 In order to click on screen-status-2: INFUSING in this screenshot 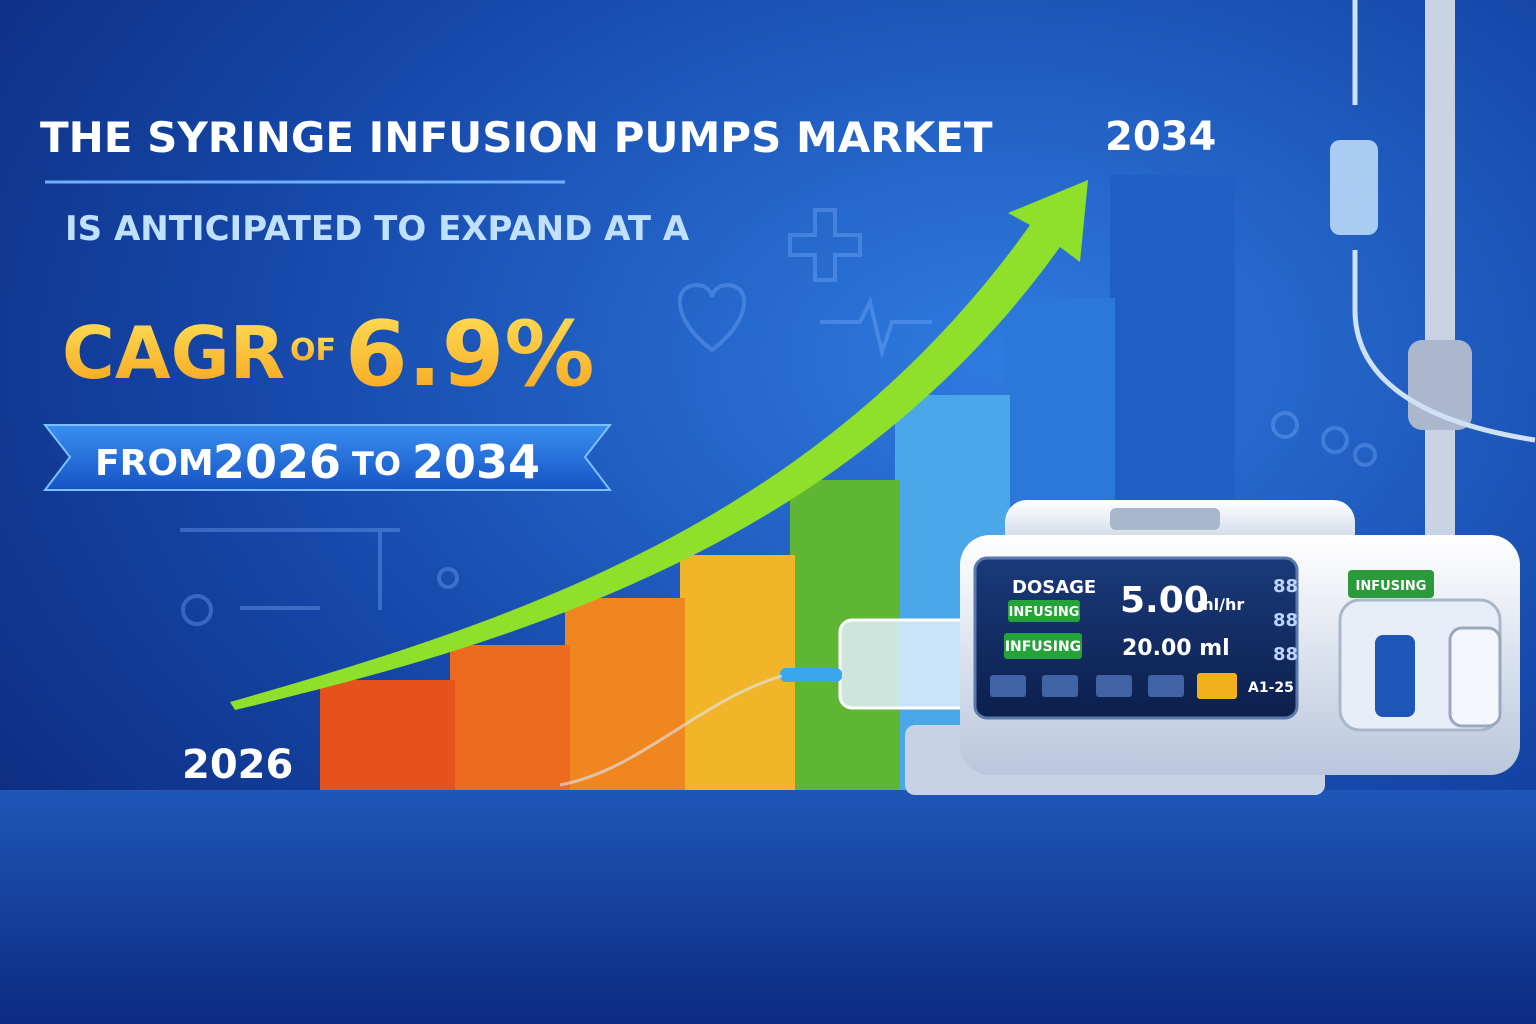, I will do `click(1043, 647)`.